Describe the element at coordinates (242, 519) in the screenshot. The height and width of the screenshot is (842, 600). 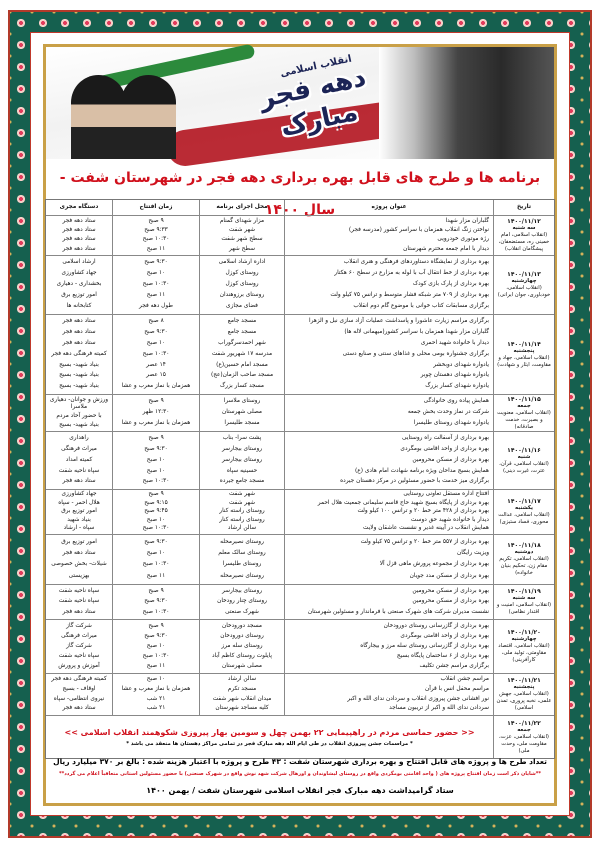
I see `location: روستای راسته کنار` at that location.